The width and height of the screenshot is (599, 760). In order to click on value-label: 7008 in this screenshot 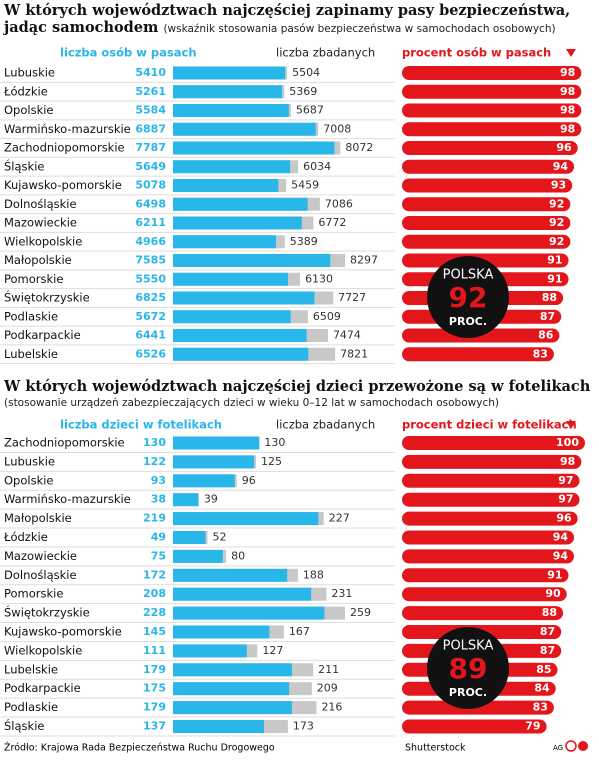, I will do `click(337, 128)`.